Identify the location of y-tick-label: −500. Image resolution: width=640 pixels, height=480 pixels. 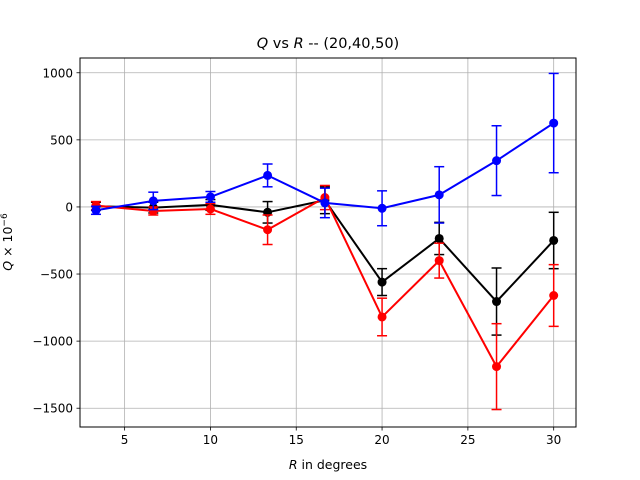
(56, 275).